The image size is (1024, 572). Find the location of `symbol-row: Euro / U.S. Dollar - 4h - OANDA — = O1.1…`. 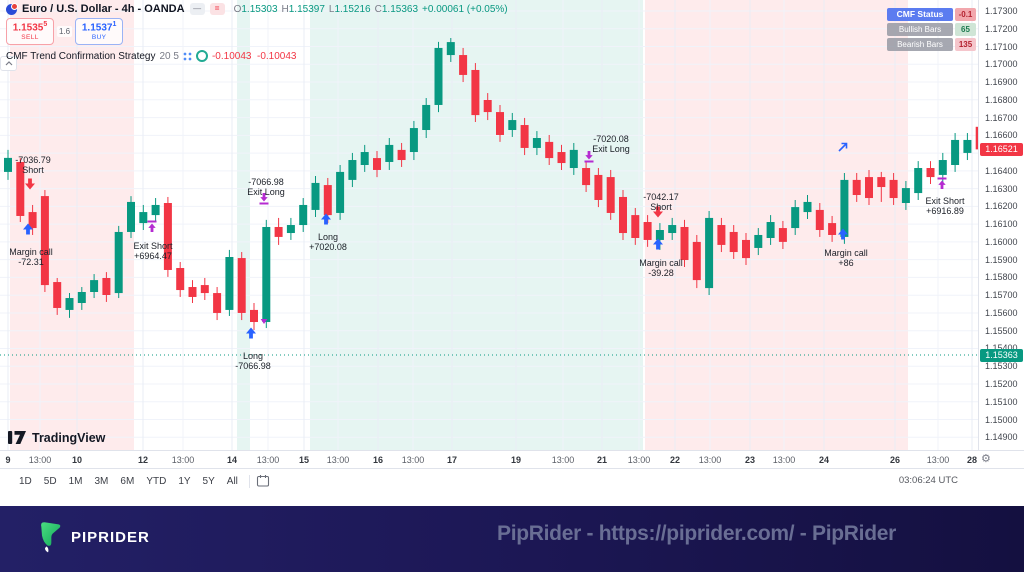

symbol-row: Euro / U.S. Dollar - 4h - OANDA — = O1.1… is located at coordinates (257, 8).